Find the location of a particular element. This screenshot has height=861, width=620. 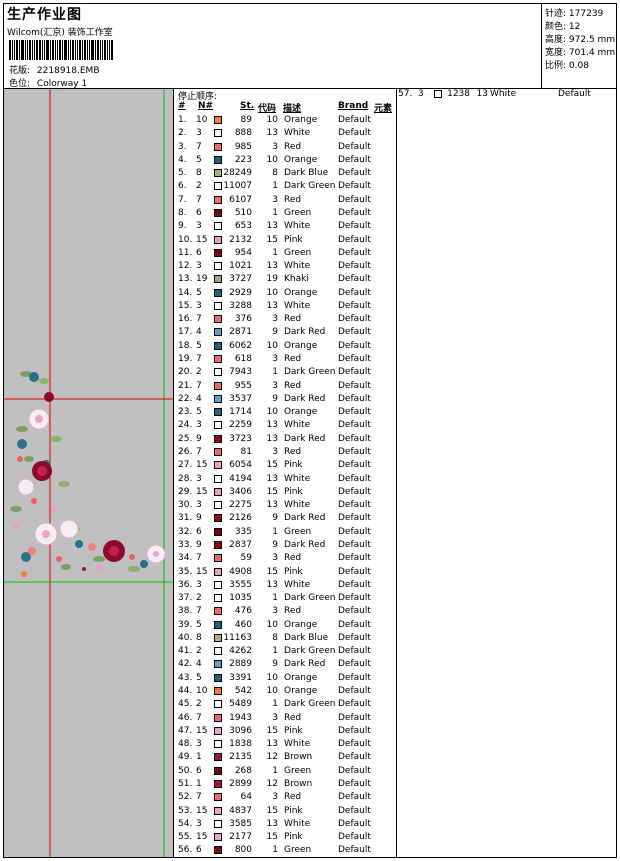

row-stitches: 1021 is located at coordinates (240, 266).